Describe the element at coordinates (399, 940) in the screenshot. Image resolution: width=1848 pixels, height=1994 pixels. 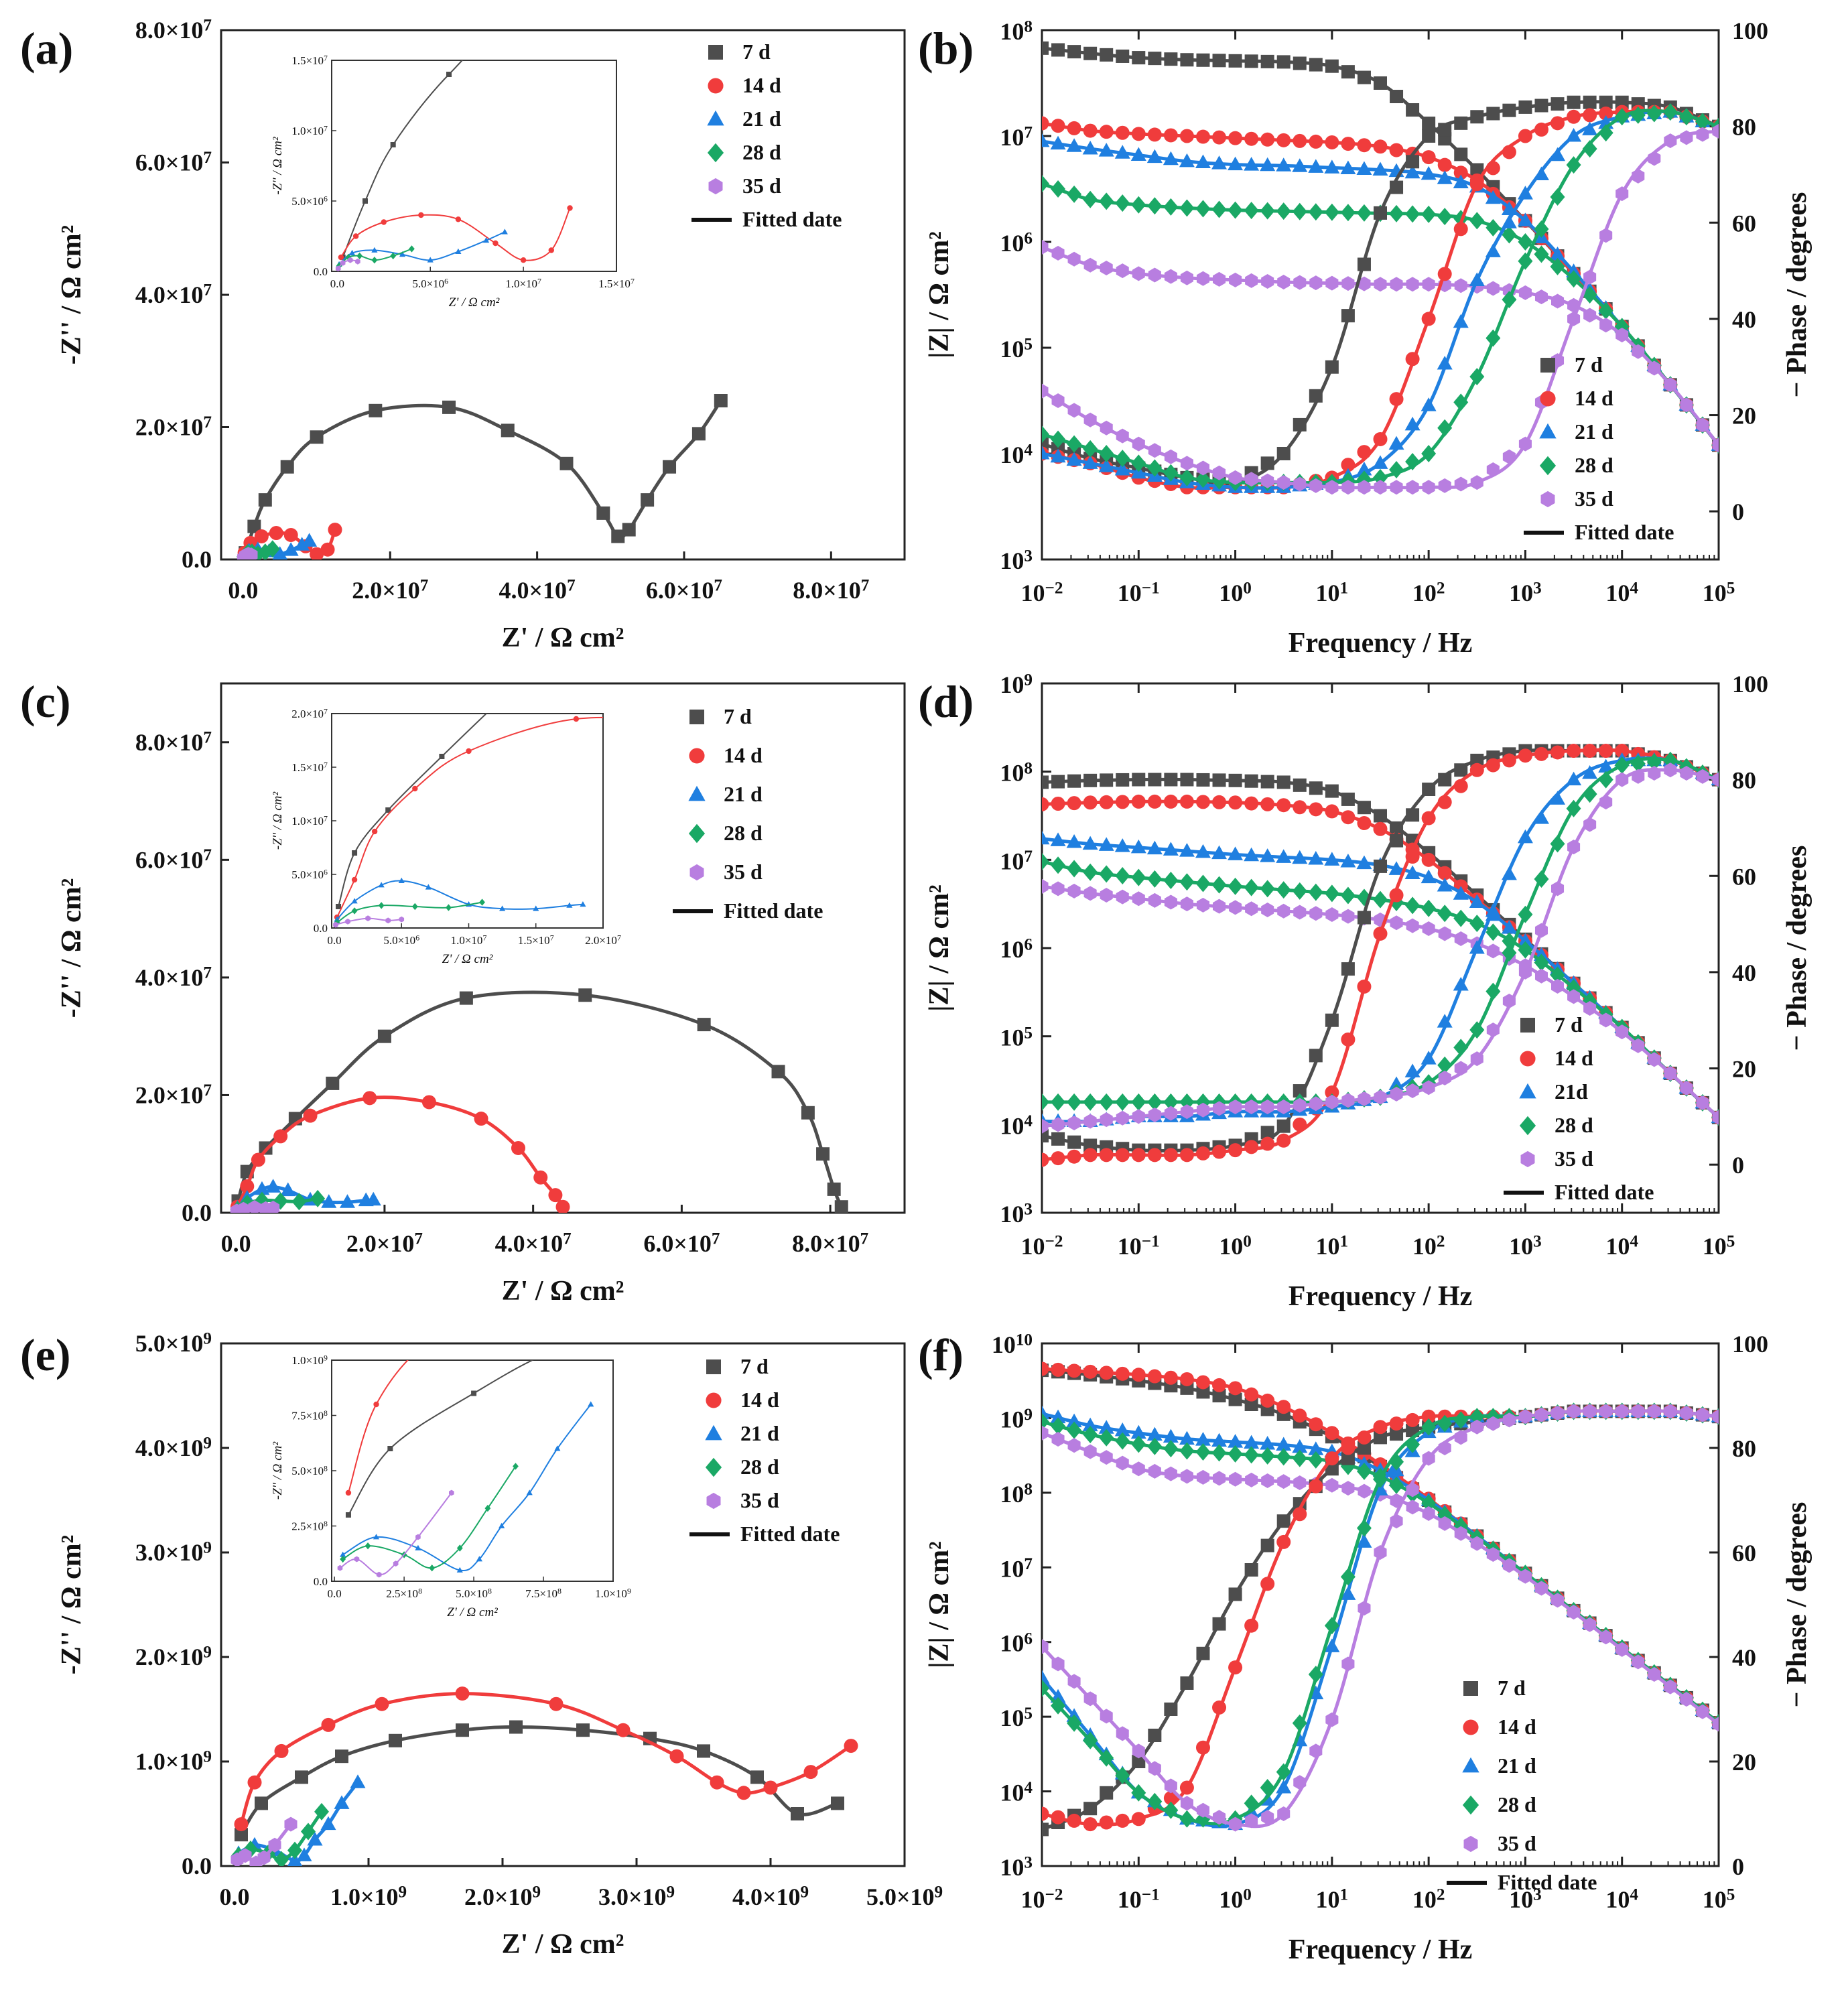
I see `tick-base: 5.0×10` at that location.